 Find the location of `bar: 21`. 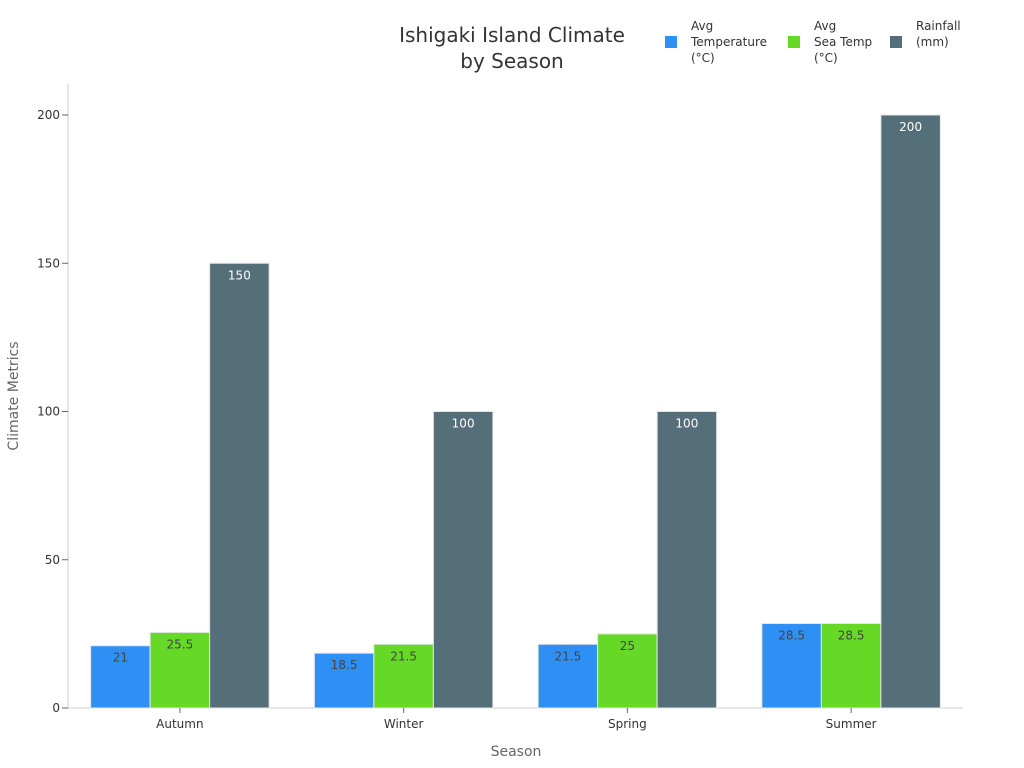

bar: 21 is located at coordinates (120, 677).